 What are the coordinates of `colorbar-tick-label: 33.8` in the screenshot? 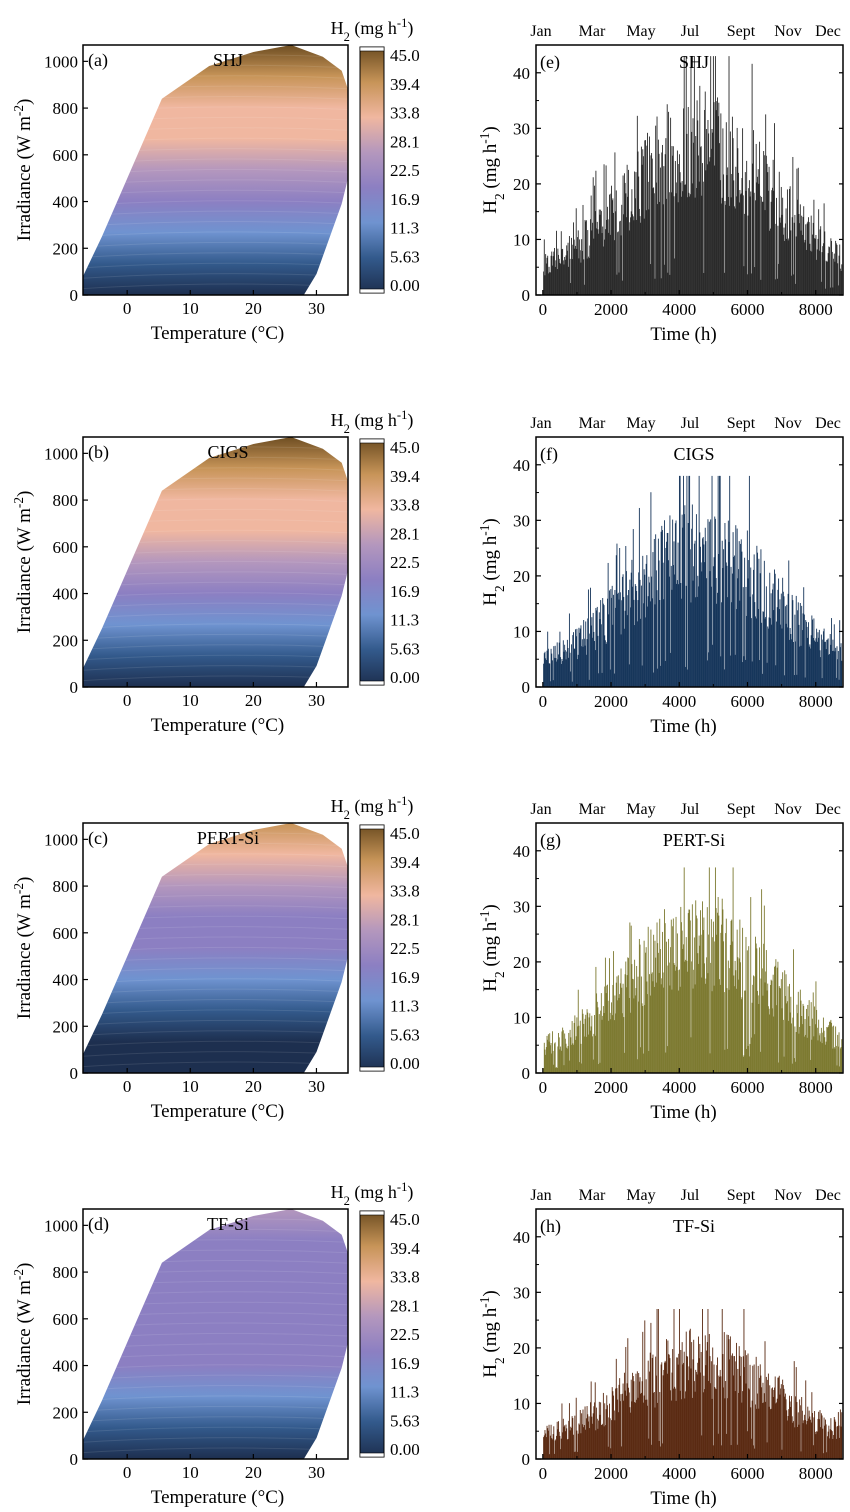 It's located at (405, 1277).